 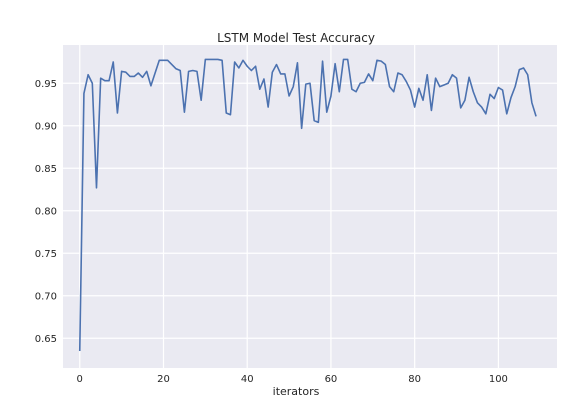 What do you see at coordinates (46, 84) in the screenshot?
I see `y-tick-label: 0.95` at bounding box center [46, 84].